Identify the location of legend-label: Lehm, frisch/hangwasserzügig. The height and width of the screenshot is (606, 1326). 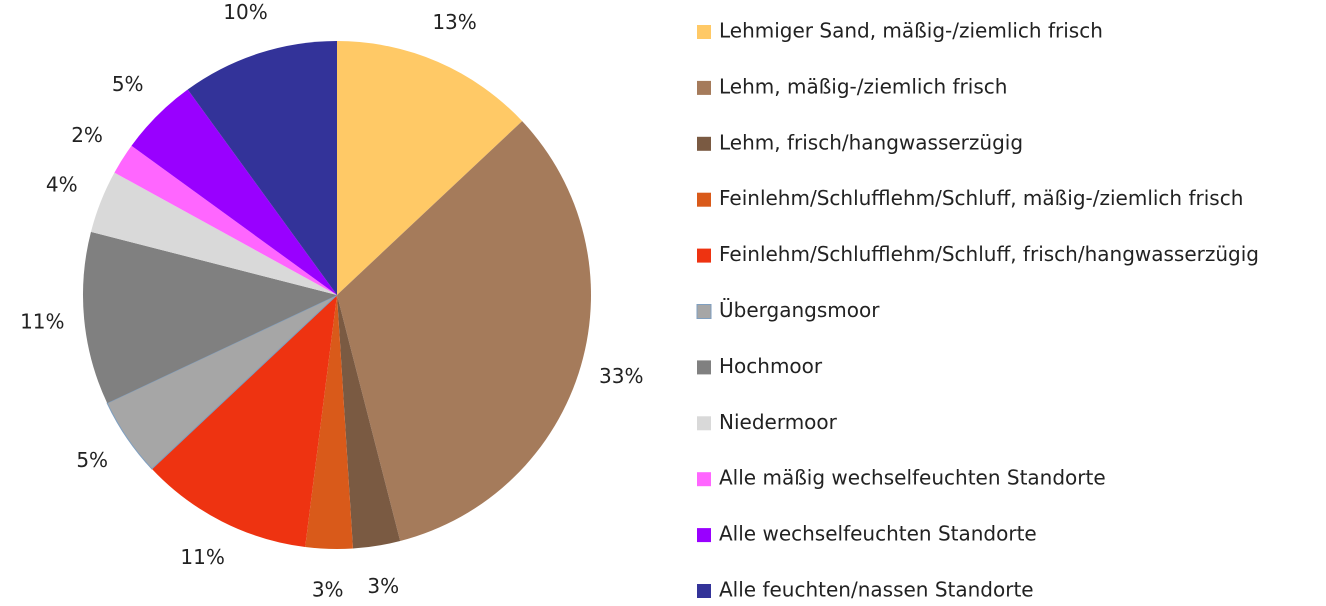
(871, 142).